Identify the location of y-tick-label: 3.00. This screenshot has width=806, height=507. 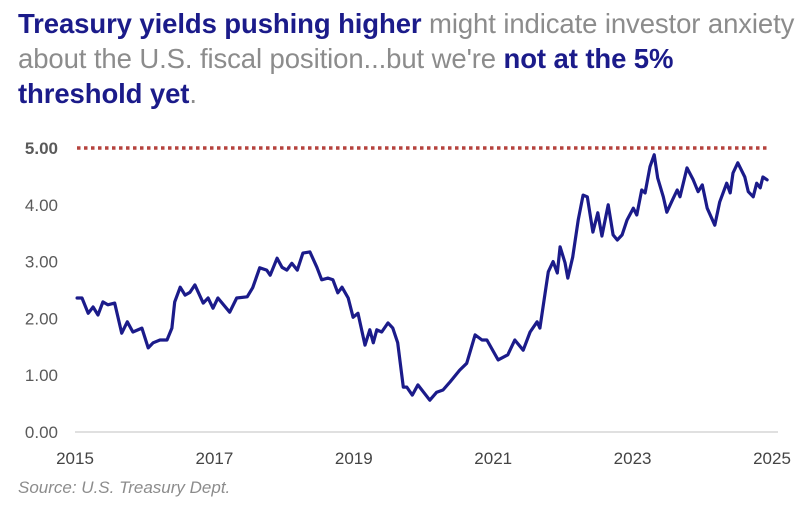
(41, 262).